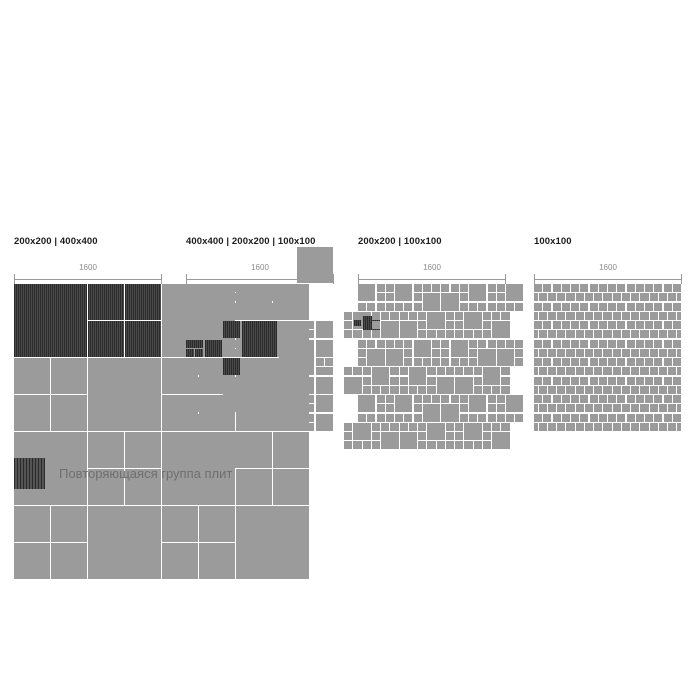  Describe the element at coordinates (260, 352) in the screenshot. I see `panel-tile-layout-2: 400x400 | 200x200 | 100x100 1600` at that location.